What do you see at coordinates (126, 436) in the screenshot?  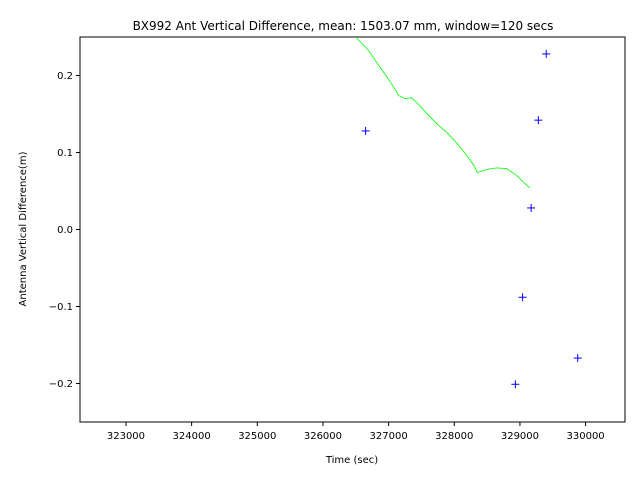 I see `x-tick-label: 323000` at bounding box center [126, 436].